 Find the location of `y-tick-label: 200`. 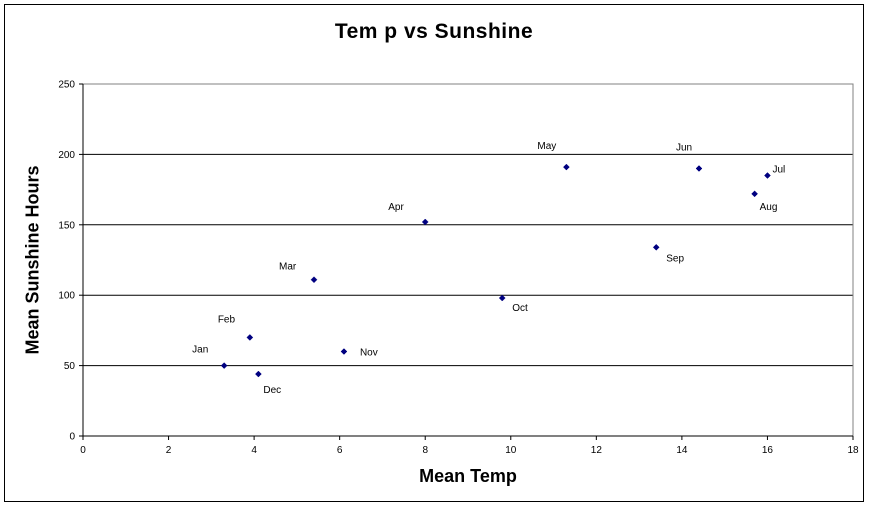

y-tick-label: 200 is located at coordinates (66, 155).